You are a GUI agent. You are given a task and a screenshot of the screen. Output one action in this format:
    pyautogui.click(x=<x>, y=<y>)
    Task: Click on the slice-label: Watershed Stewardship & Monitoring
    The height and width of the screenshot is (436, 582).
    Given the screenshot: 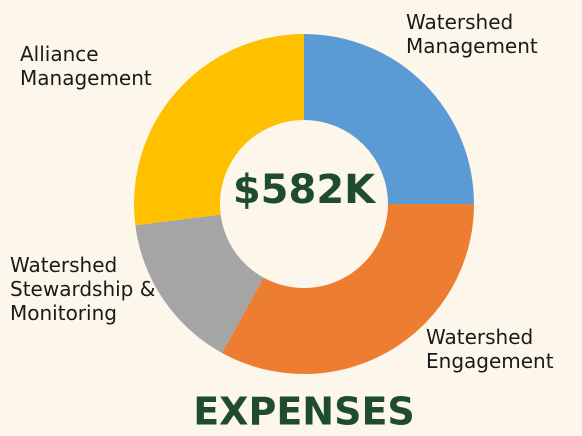 What is the action you would take?
    pyautogui.click(x=83, y=289)
    